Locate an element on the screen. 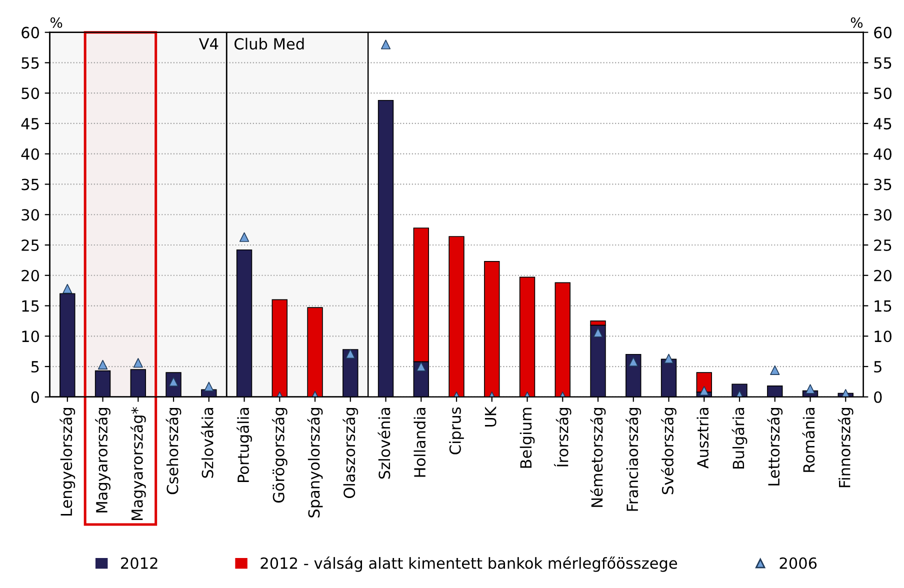  y-tick-label: 40 is located at coordinates (30, 154).